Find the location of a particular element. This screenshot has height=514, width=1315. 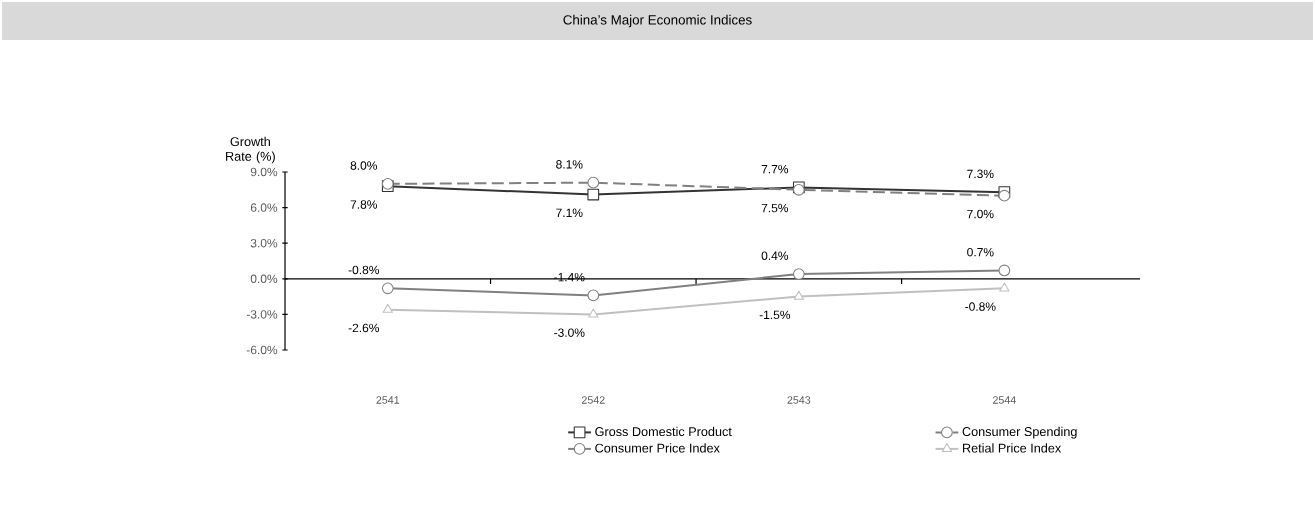

legend-label: Retial Price Index is located at coordinates (1012, 448).